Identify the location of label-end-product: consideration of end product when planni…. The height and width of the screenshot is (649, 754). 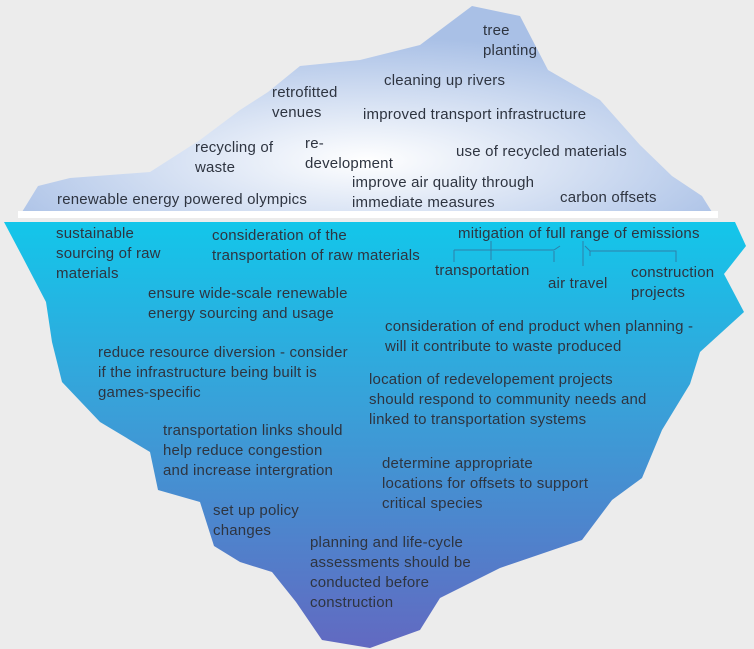
(539, 336).